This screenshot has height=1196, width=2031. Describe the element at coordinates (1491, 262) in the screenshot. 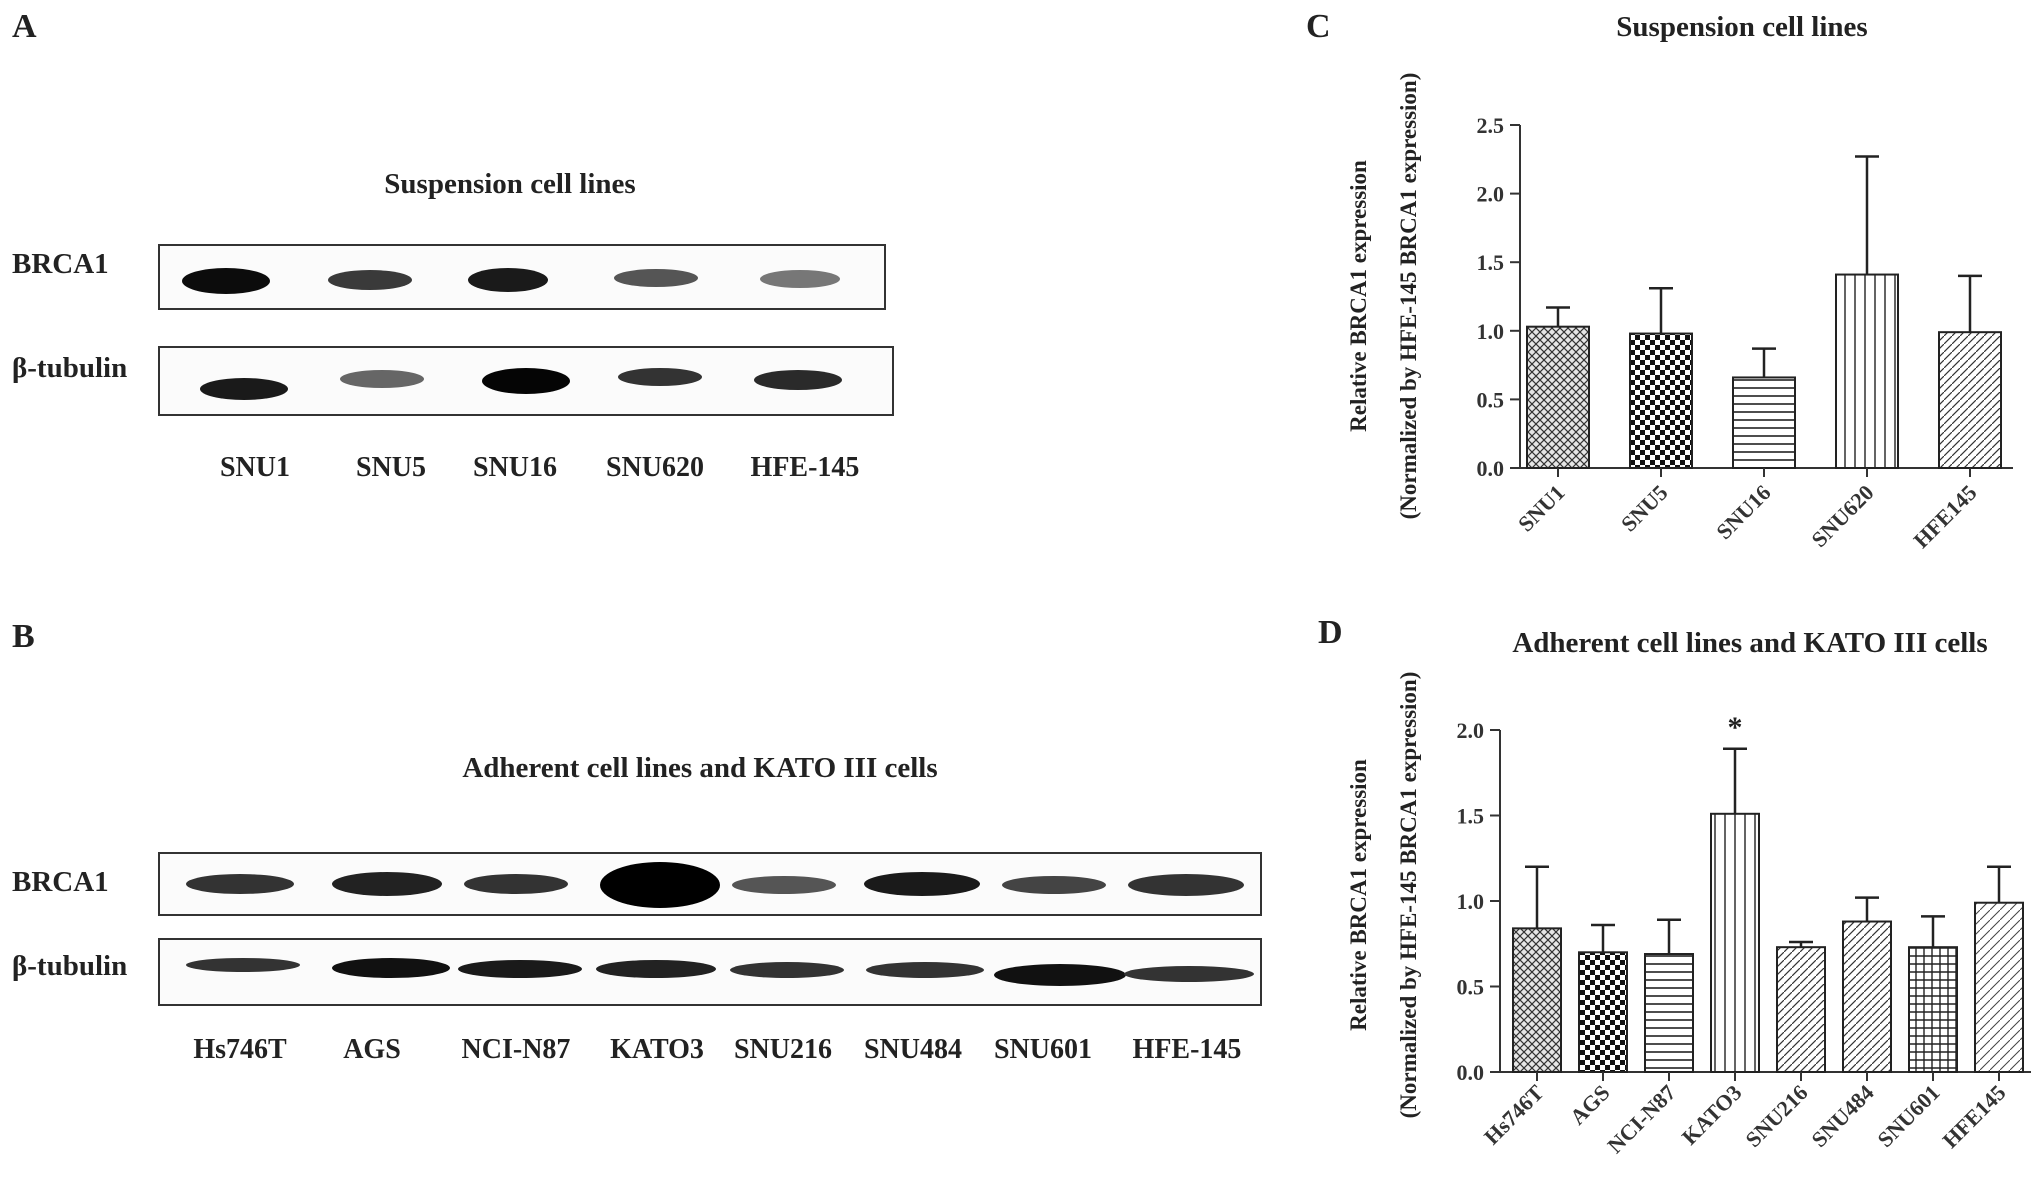

I see `chart-c-ytick-label: 1.5` at that location.